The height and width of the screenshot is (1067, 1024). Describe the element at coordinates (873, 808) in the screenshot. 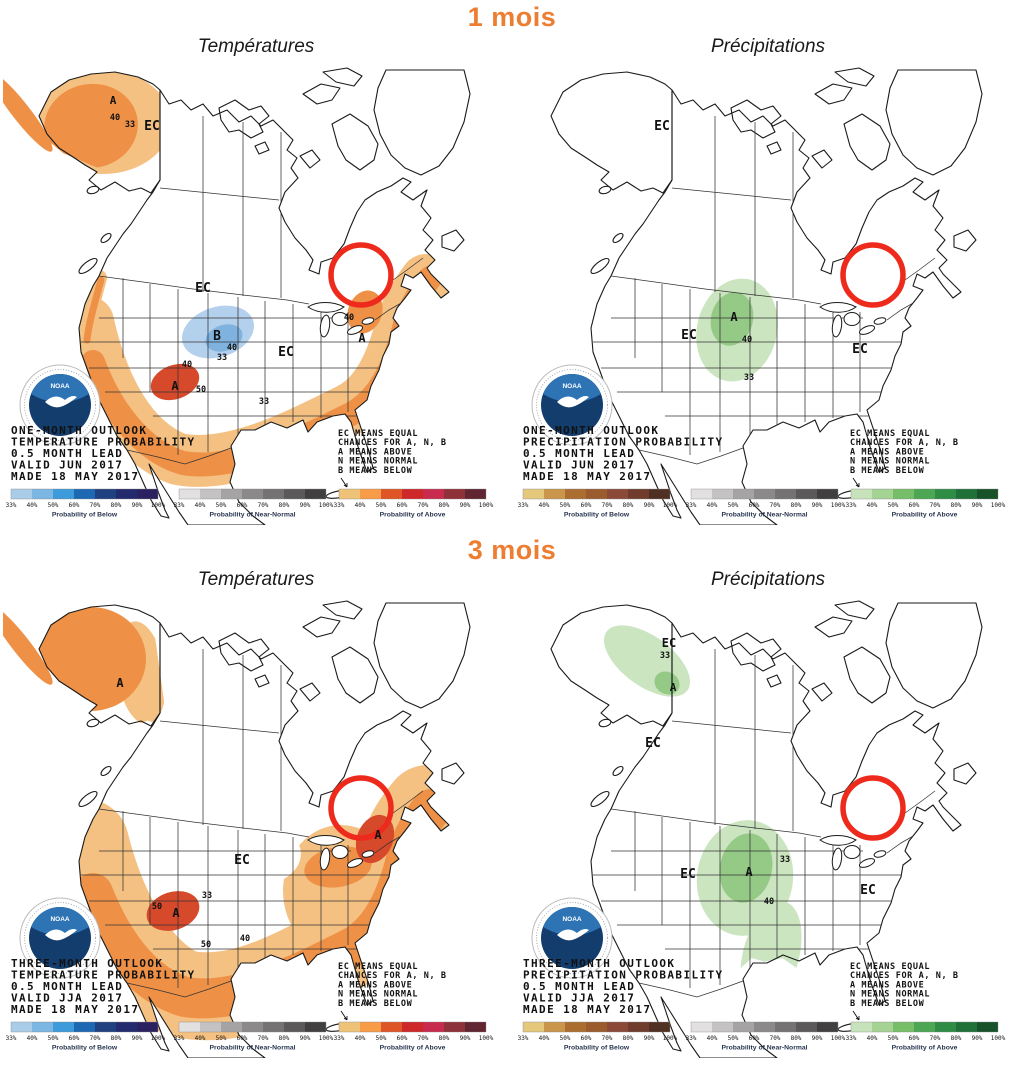

I see `highlight-circle` at that location.